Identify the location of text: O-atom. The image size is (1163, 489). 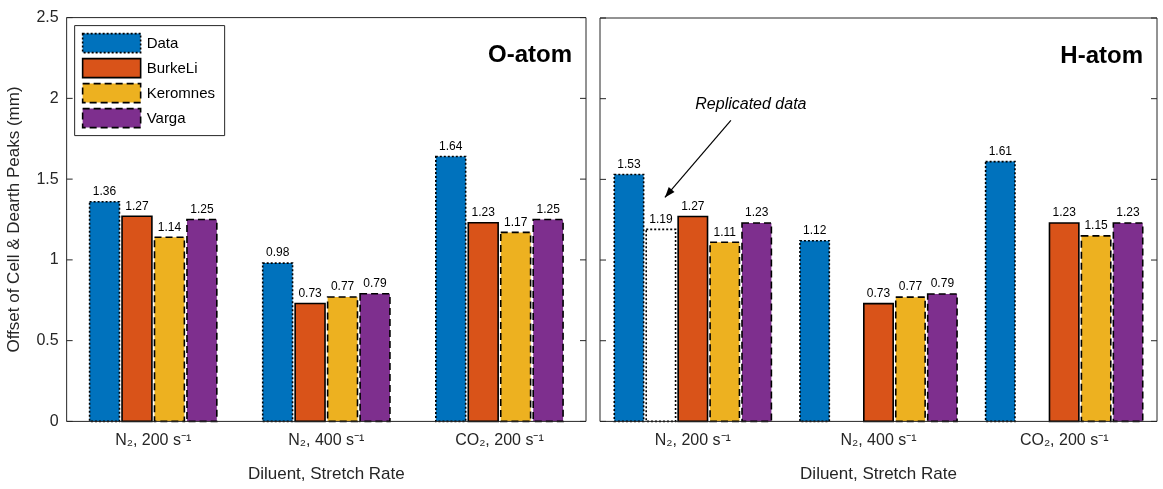
(530, 54).